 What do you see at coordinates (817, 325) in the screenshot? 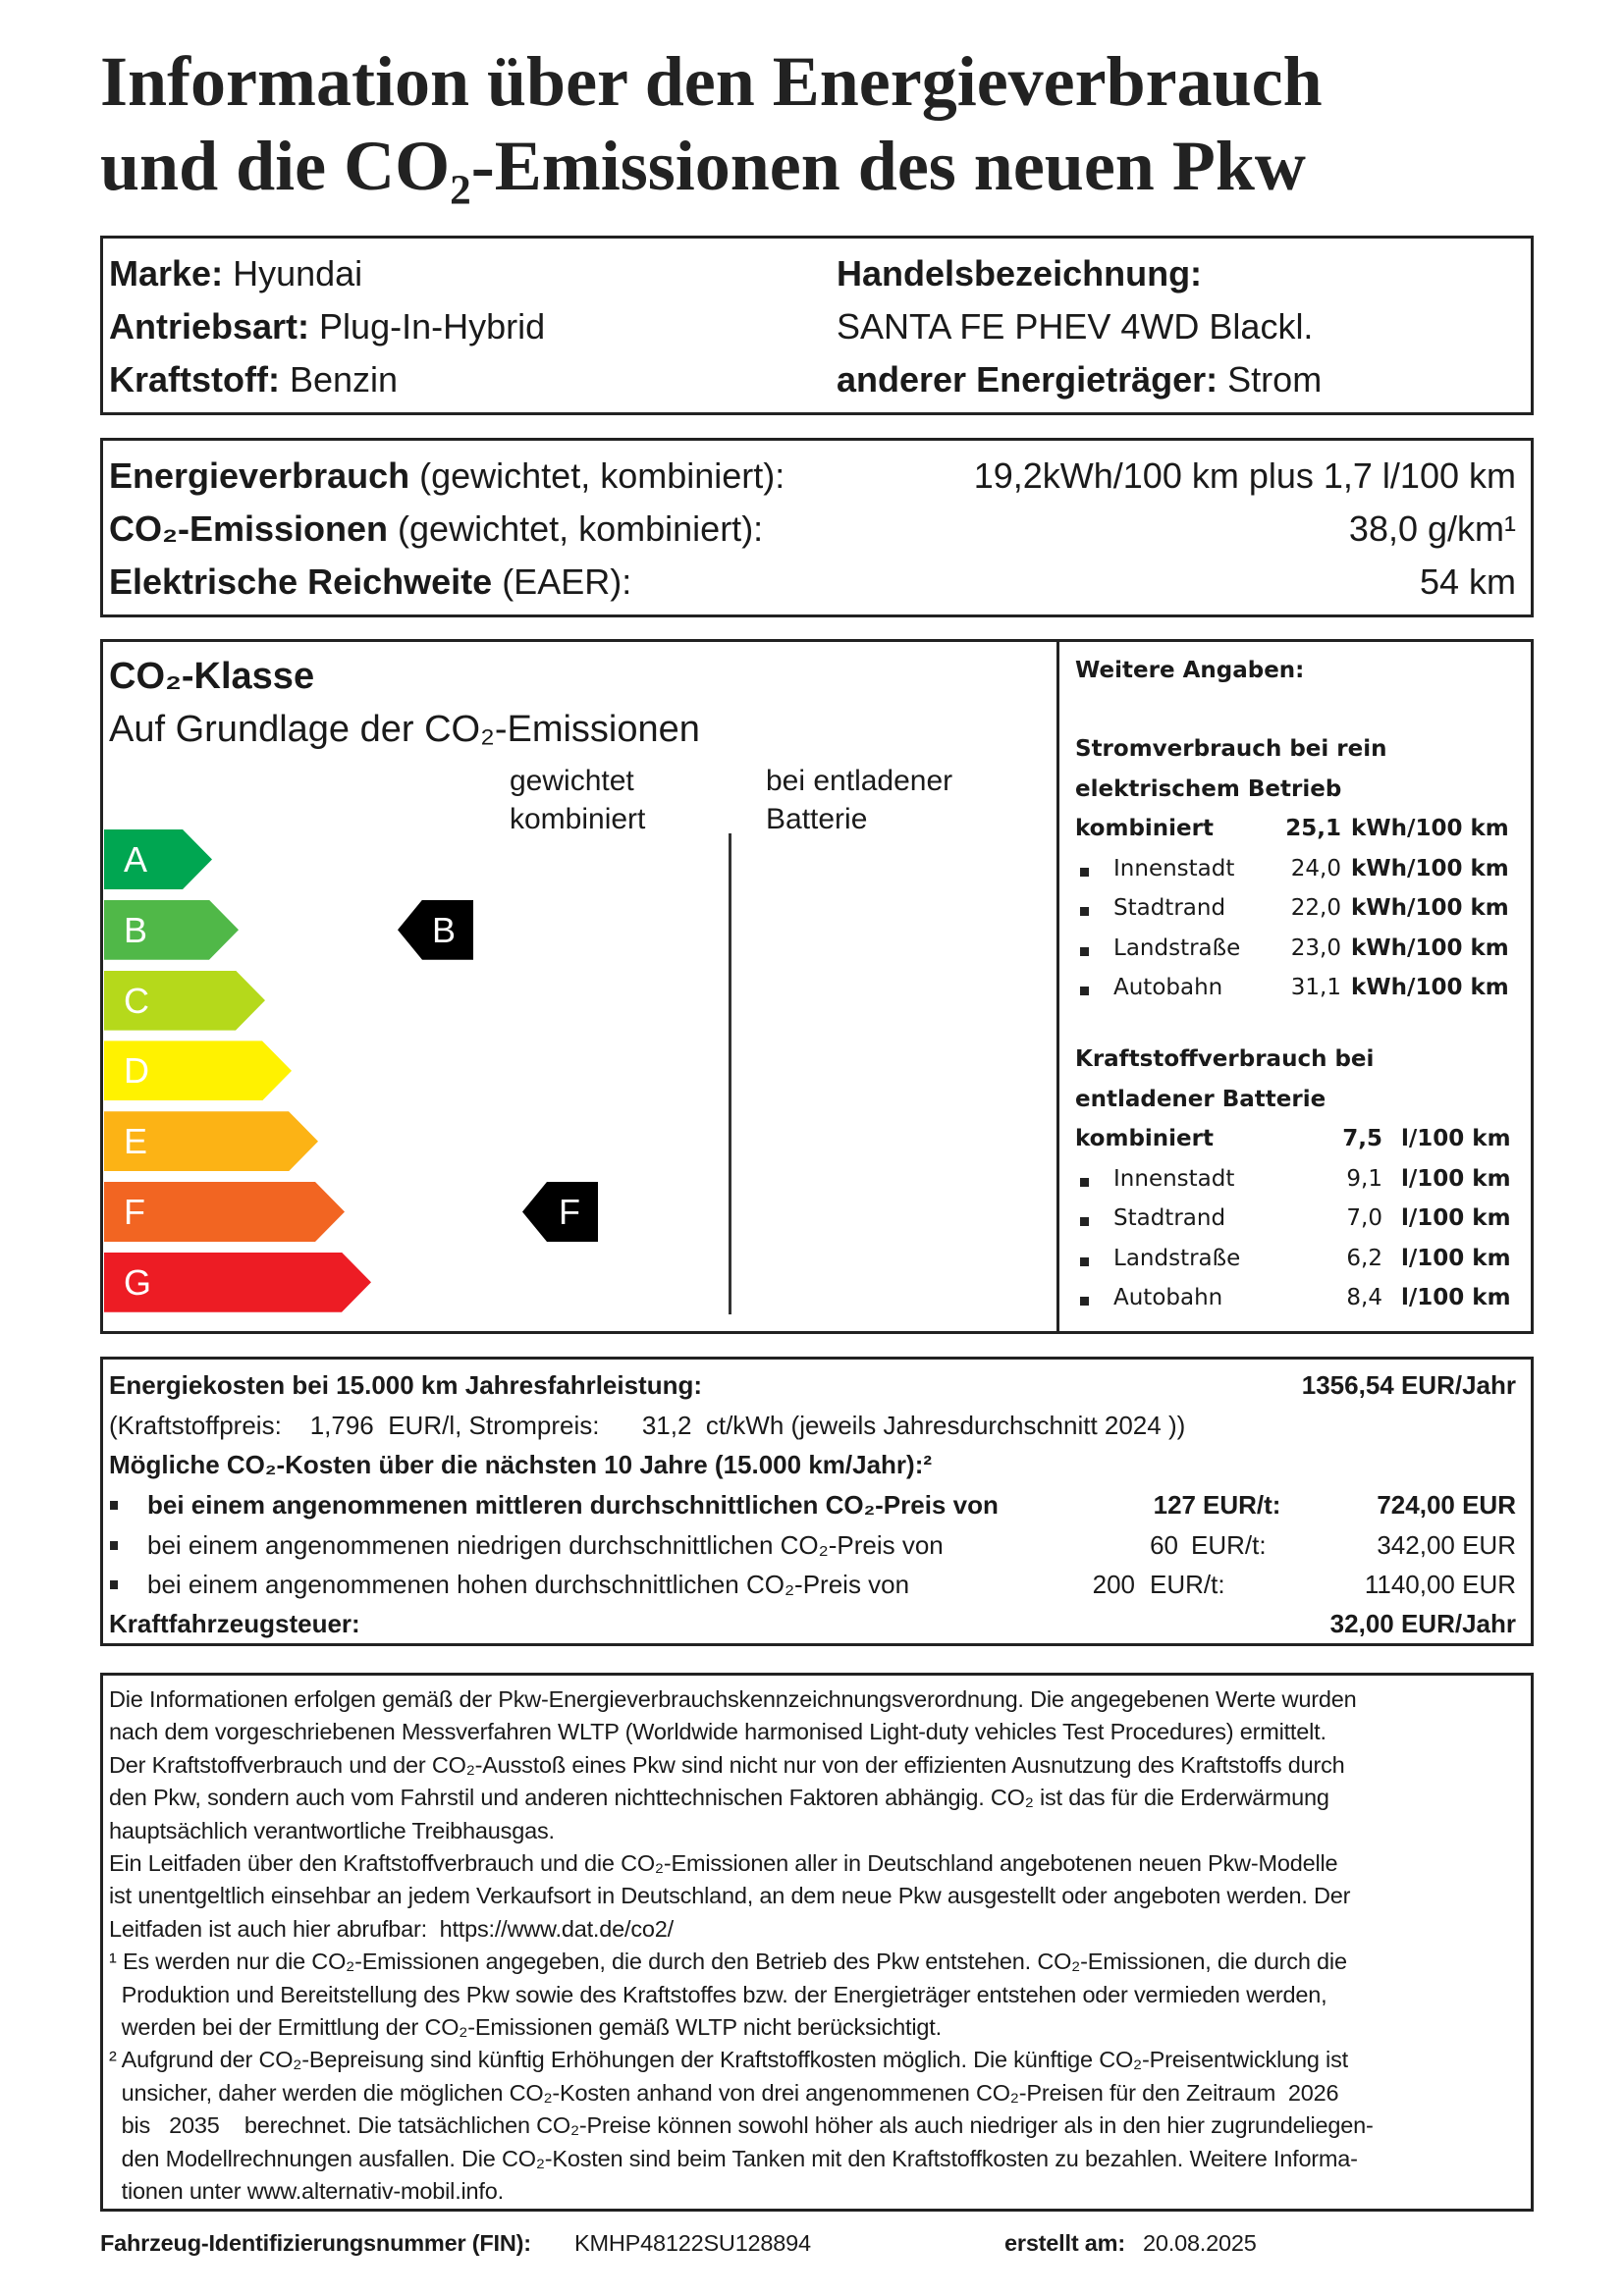
I see `vehicle-info-box` at bounding box center [817, 325].